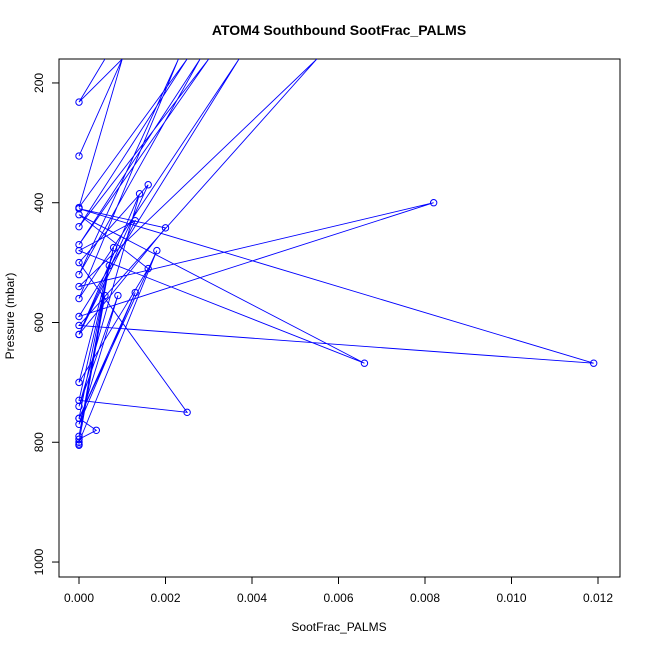  Describe the element at coordinates (39, 83) in the screenshot. I see `y-tick-label: 200` at that location.